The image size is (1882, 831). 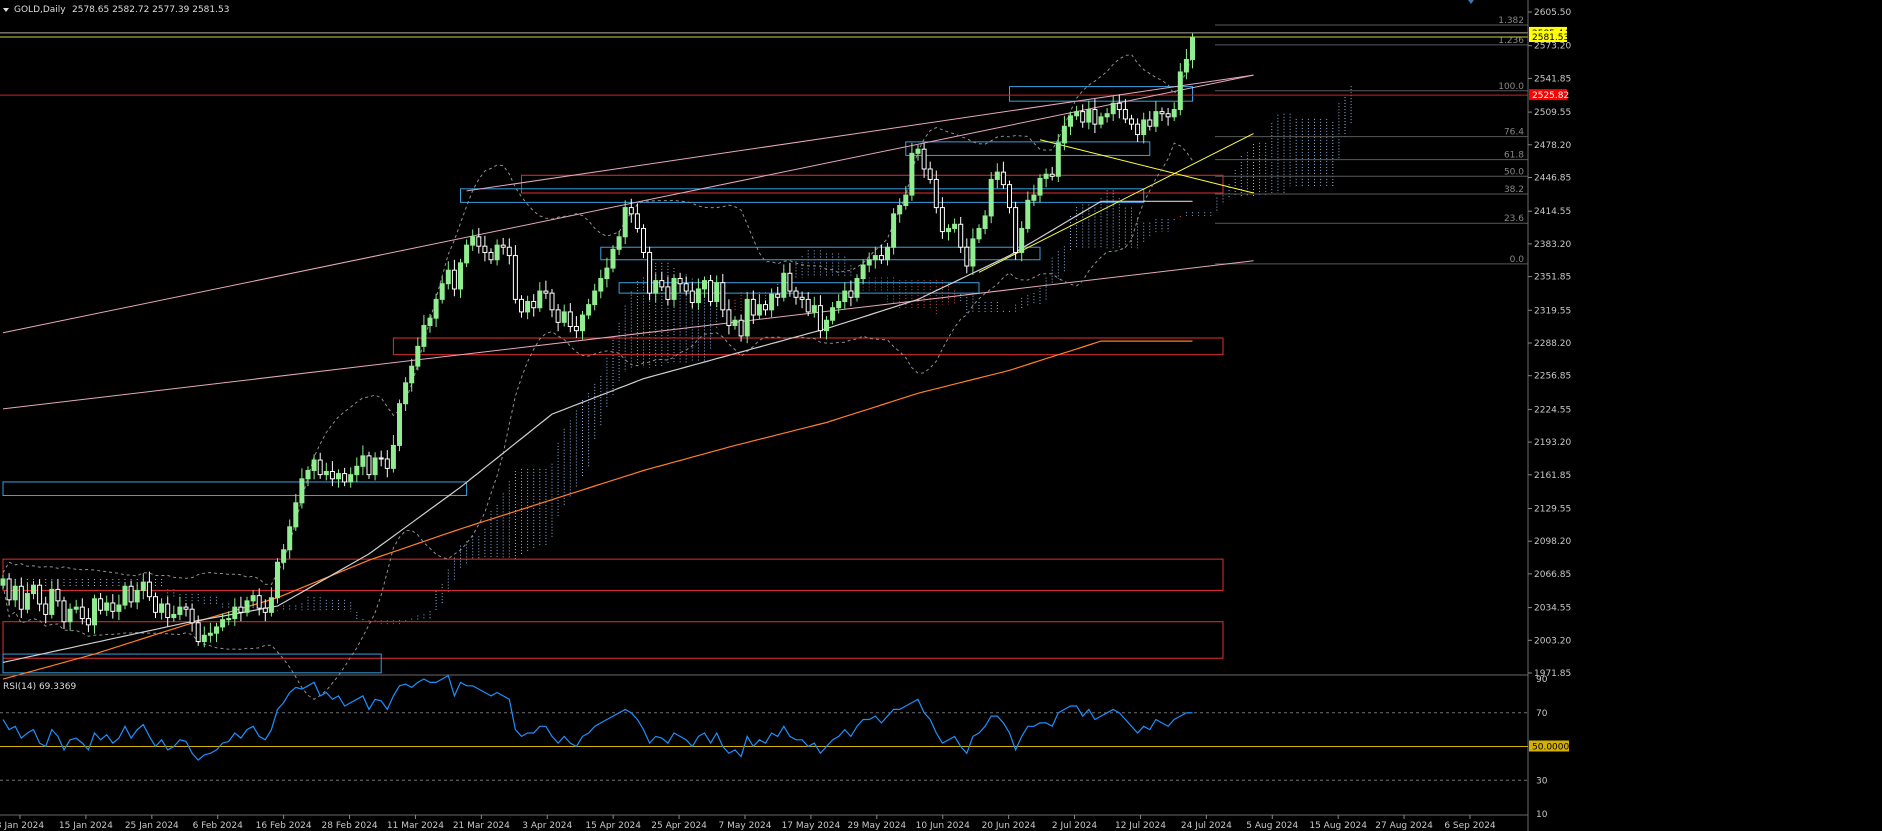 I want to click on fib-label: 1.236, so click(x=1511, y=41).